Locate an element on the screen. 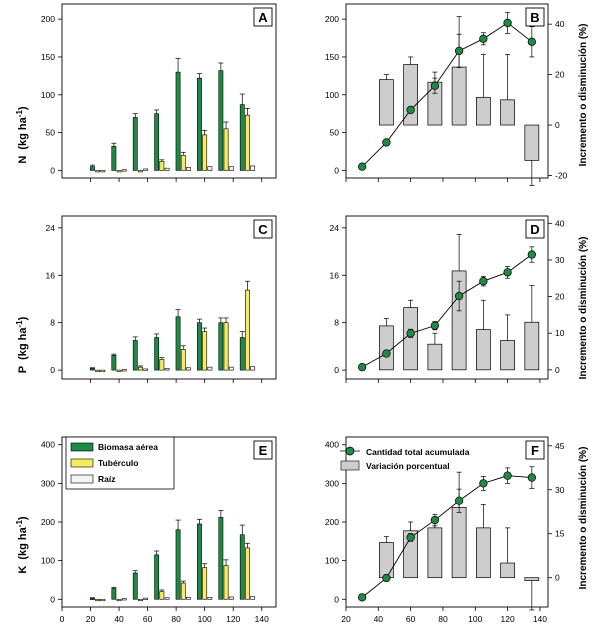 This screenshot has height=633, width=598. panel-d-y2tick-label: 40 is located at coordinates (560, 223).